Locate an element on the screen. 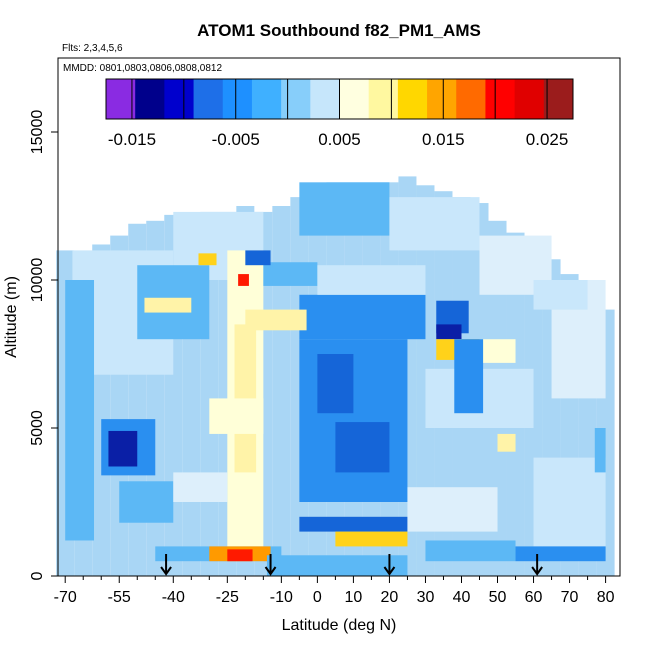  x-axis-label: Latitude (deg N) is located at coordinates (339, 625).